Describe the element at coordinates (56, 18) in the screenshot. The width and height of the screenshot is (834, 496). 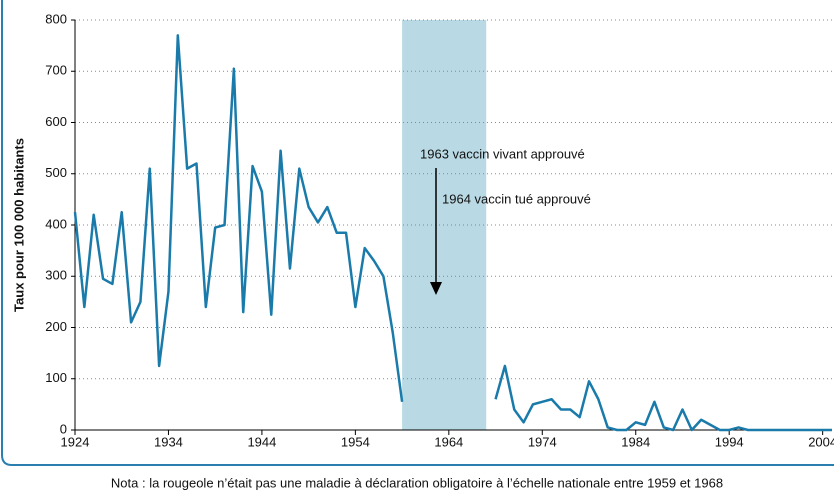
I see `y-tick-label: 800` at that location.